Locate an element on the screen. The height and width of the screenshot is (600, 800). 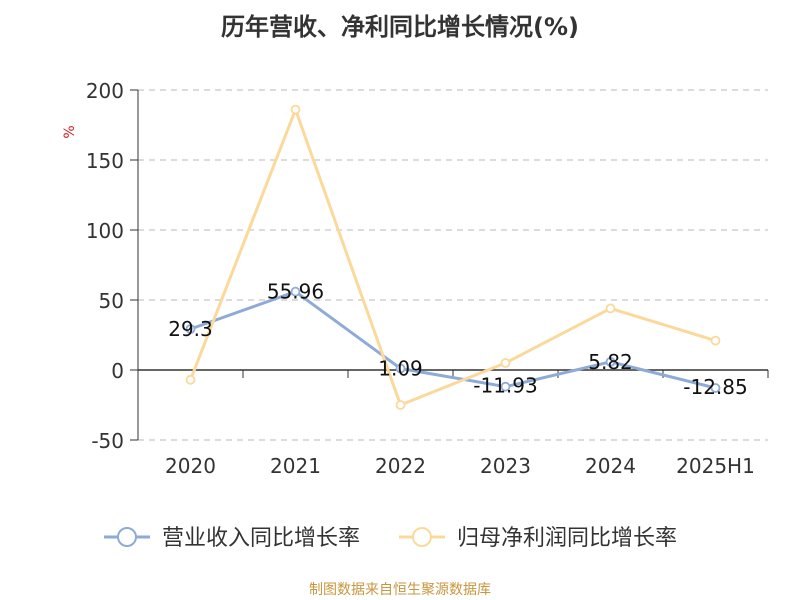
data-labels: 29.3 55.96 1.09 -11.93 5.82 -12.85 is located at coordinates (458, 339).